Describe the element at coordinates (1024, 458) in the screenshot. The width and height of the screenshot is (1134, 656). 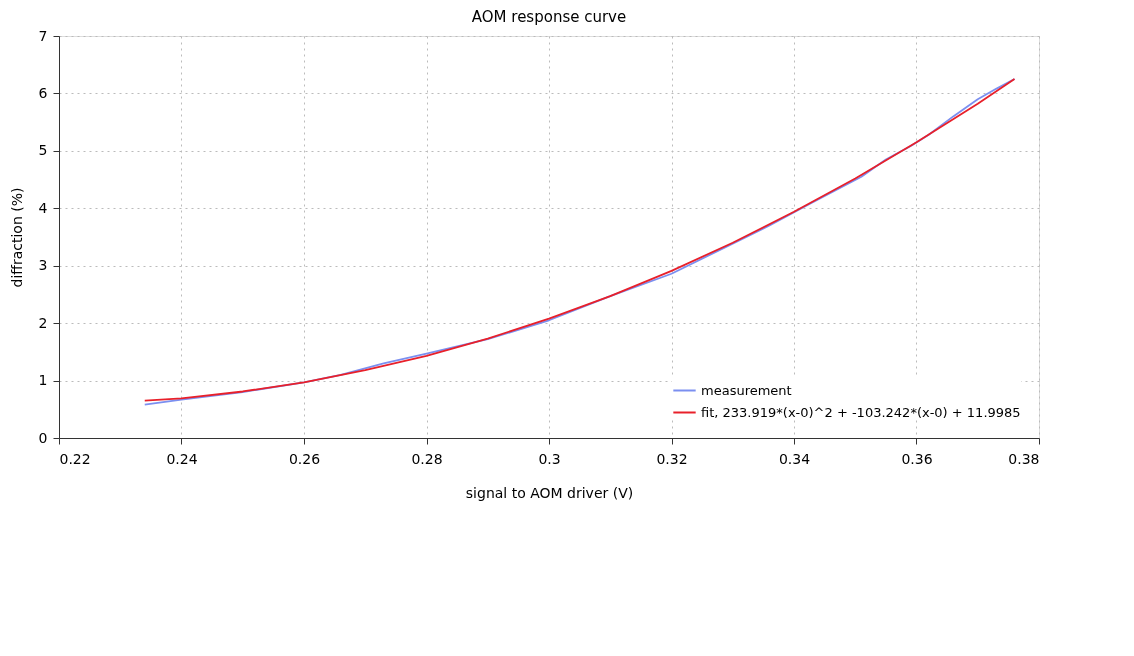
I see `x-tick-label: 0.38` at that location.